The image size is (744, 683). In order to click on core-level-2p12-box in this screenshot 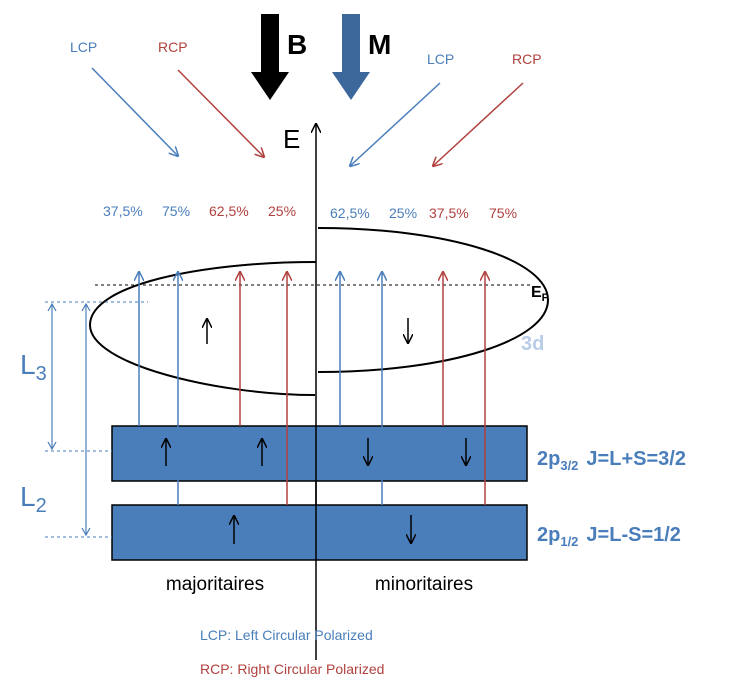, I will do `click(319, 532)`.